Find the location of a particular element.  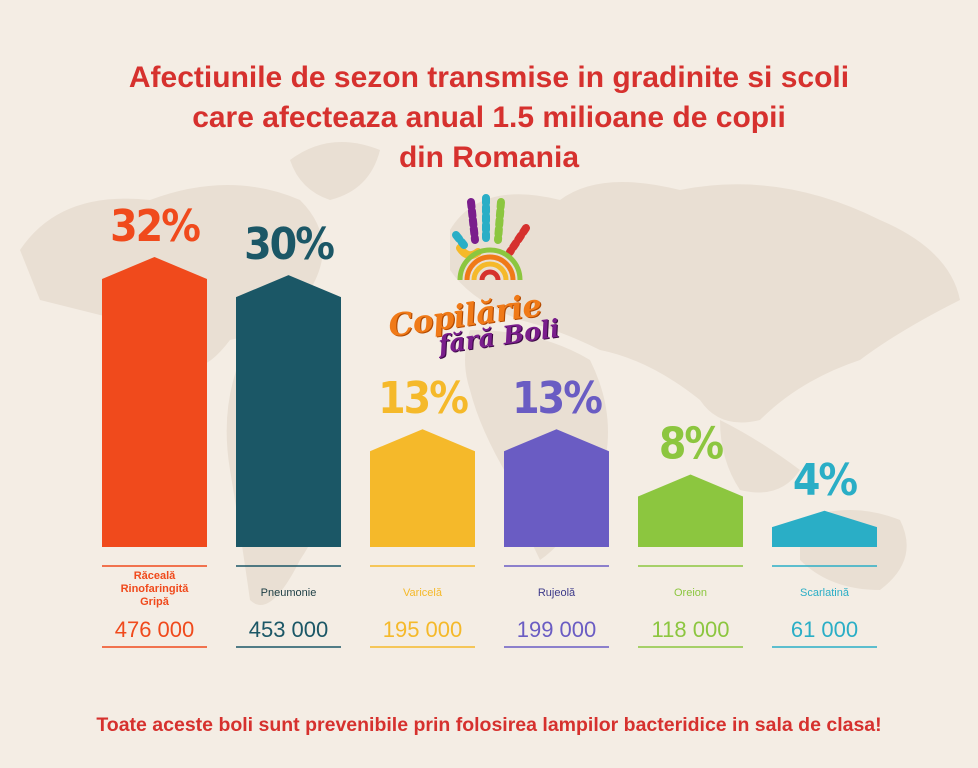

count-label-1: 476 000 is located at coordinates (155, 629).